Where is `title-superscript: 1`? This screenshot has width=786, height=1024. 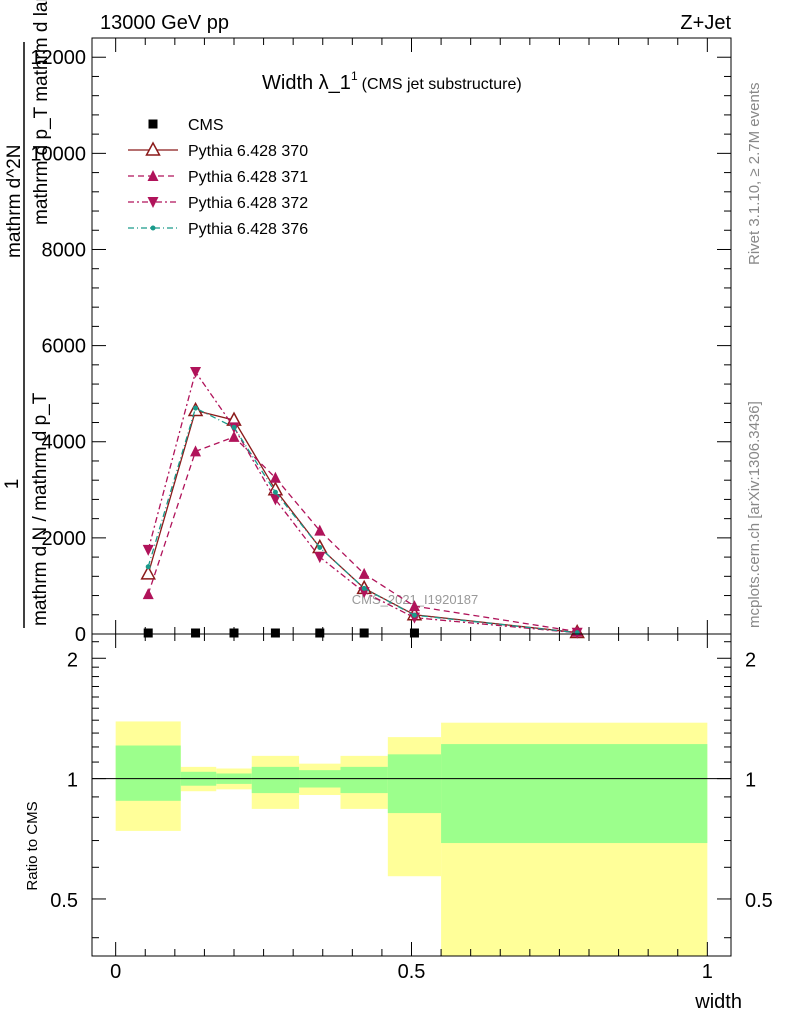
title-superscript: 1 is located at coordinates (354, 76).